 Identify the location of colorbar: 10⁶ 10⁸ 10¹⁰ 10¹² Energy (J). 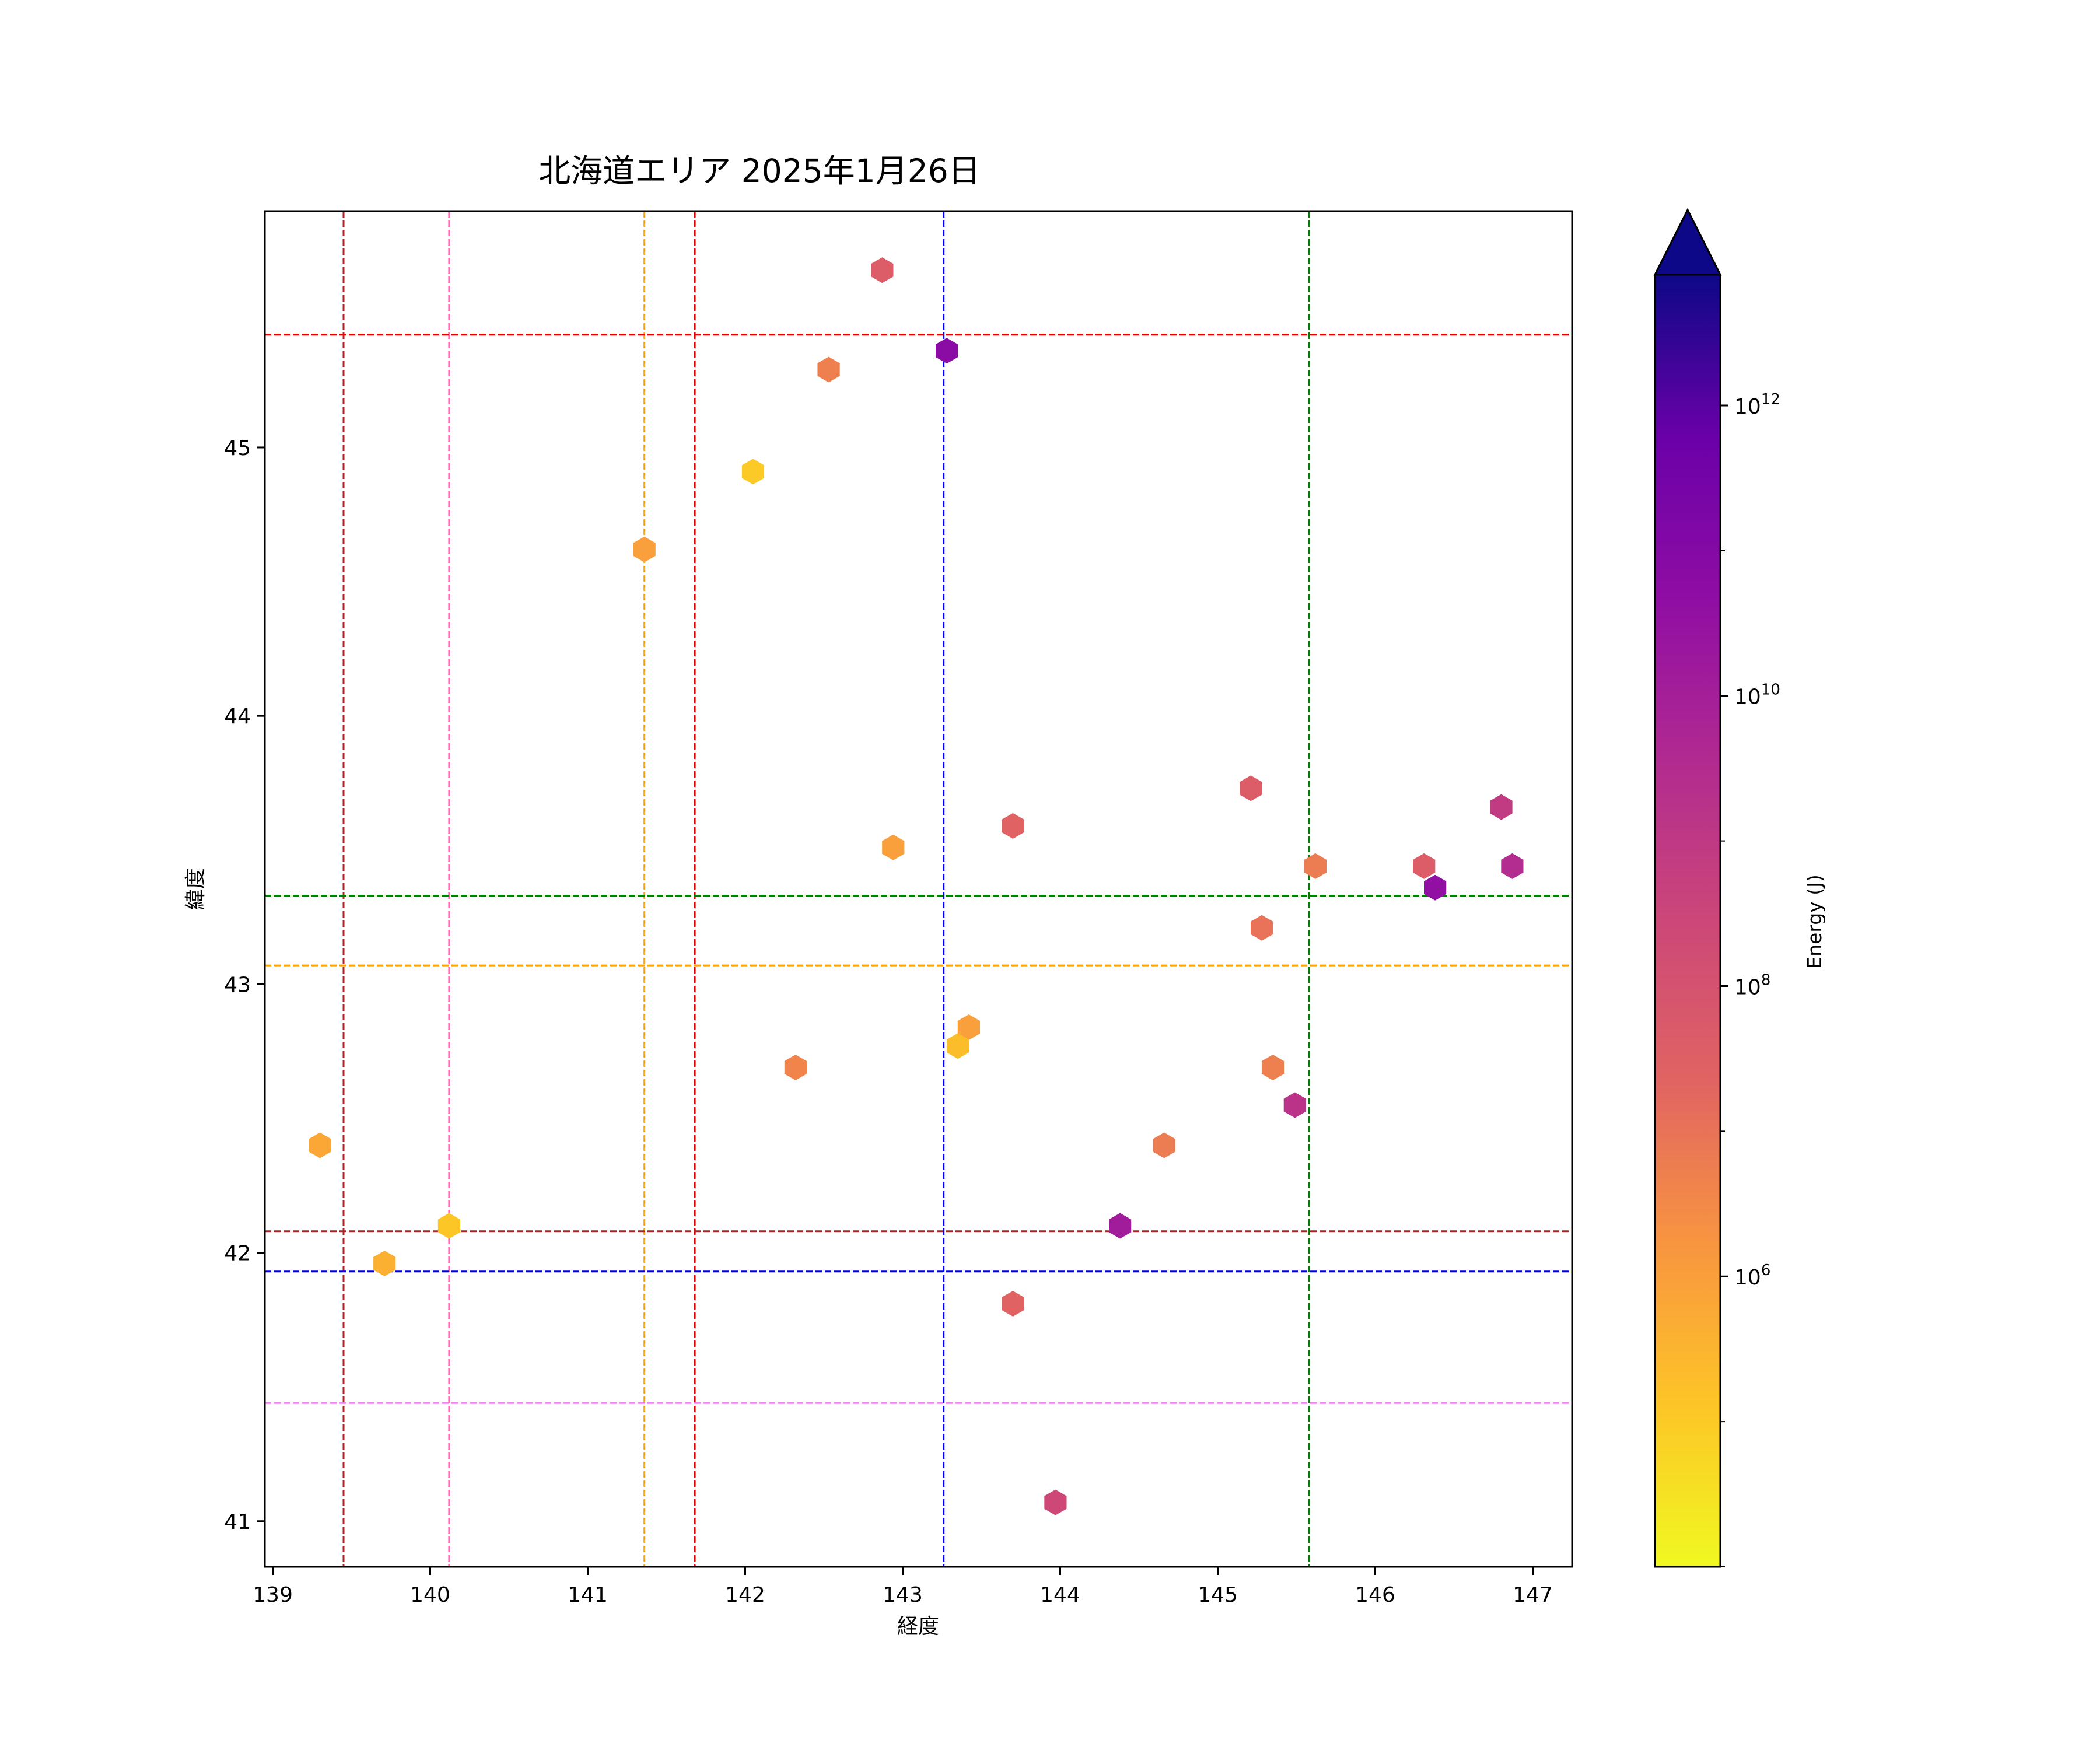
(1739, 888).